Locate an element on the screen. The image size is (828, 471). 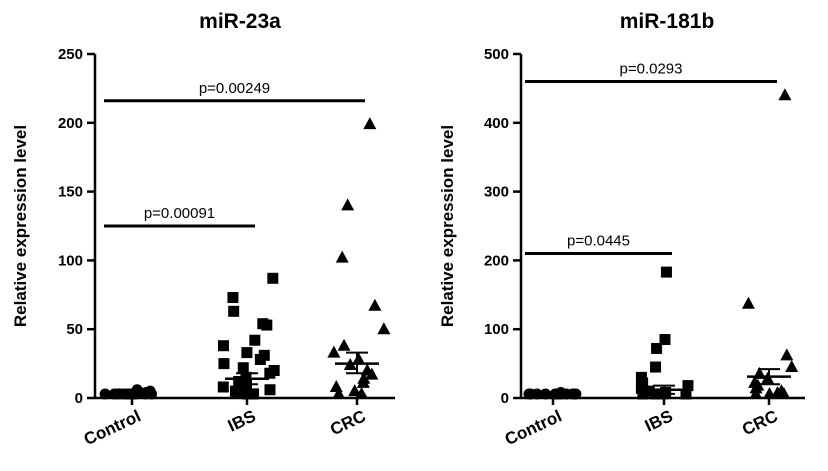
y-tick-label: 50 is located at coordinates (74, 329).